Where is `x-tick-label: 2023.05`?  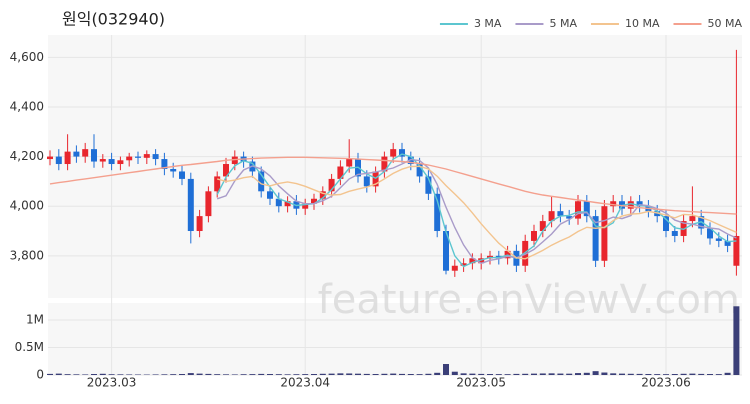
x-tick-label: 2023.05 is located at coordinates (481, 383).